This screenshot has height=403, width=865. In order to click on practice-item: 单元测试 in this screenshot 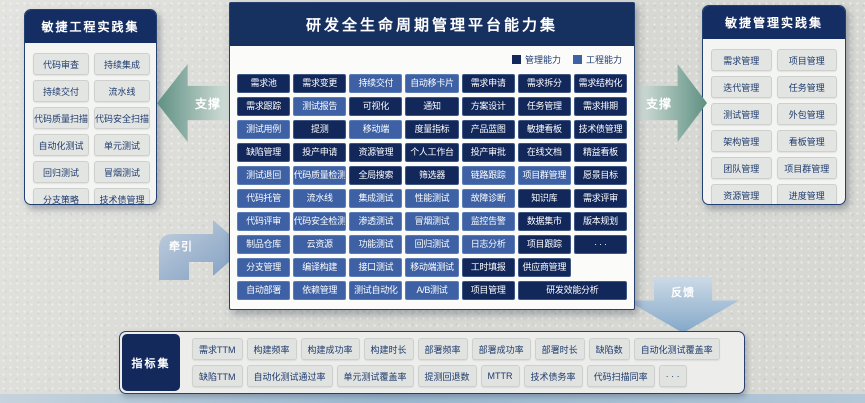, I will do `click(122, 145)`.